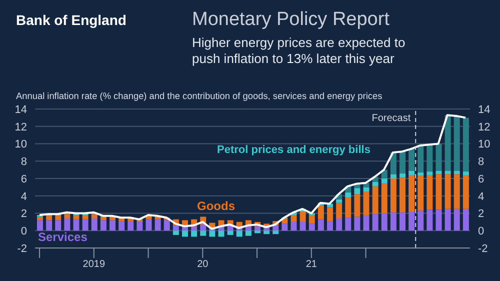  What do you see at coordinates (391, 118) in the screenshot?
I see `ref-line-label: Forecast` at bounding box center [391, 118].